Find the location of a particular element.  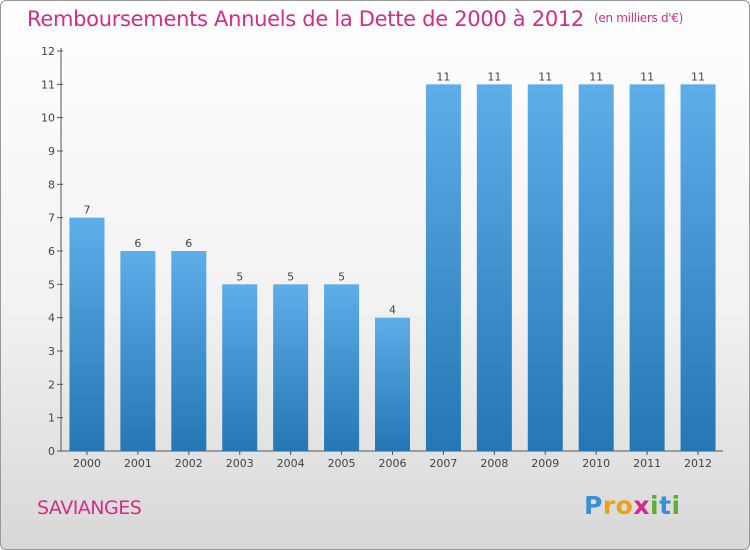

x-tick-label: 2008 is located at coordinates (494, 463).